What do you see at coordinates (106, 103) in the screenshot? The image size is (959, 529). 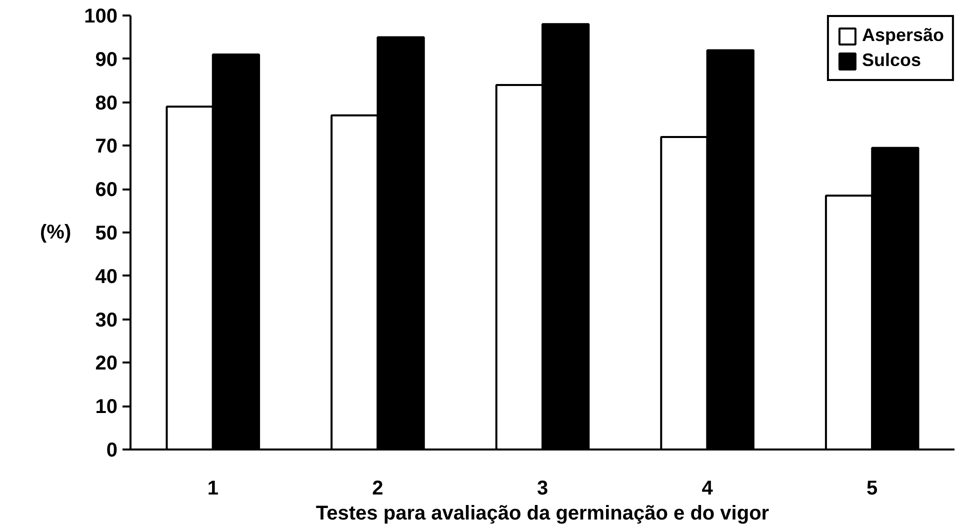 I see `y-tick-label: 80` at bounding box center [106, 103].